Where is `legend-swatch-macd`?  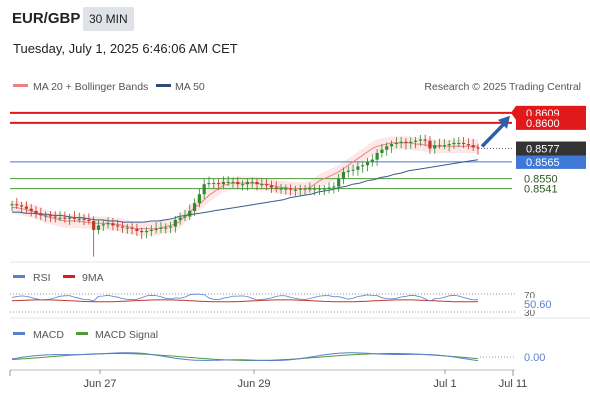 legend-swatch-macd is located at coordinates (19, 333).